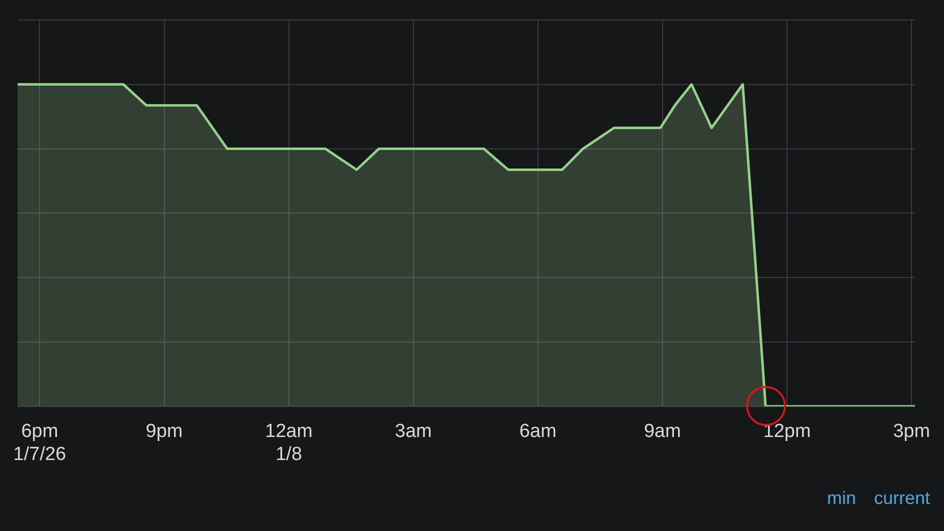 This screenshot has height=531, width=944. What do you see at coordinates (413, 431) in the screenshot?
I see `x-tick-label: 3am` at bounding box center [413, 431].